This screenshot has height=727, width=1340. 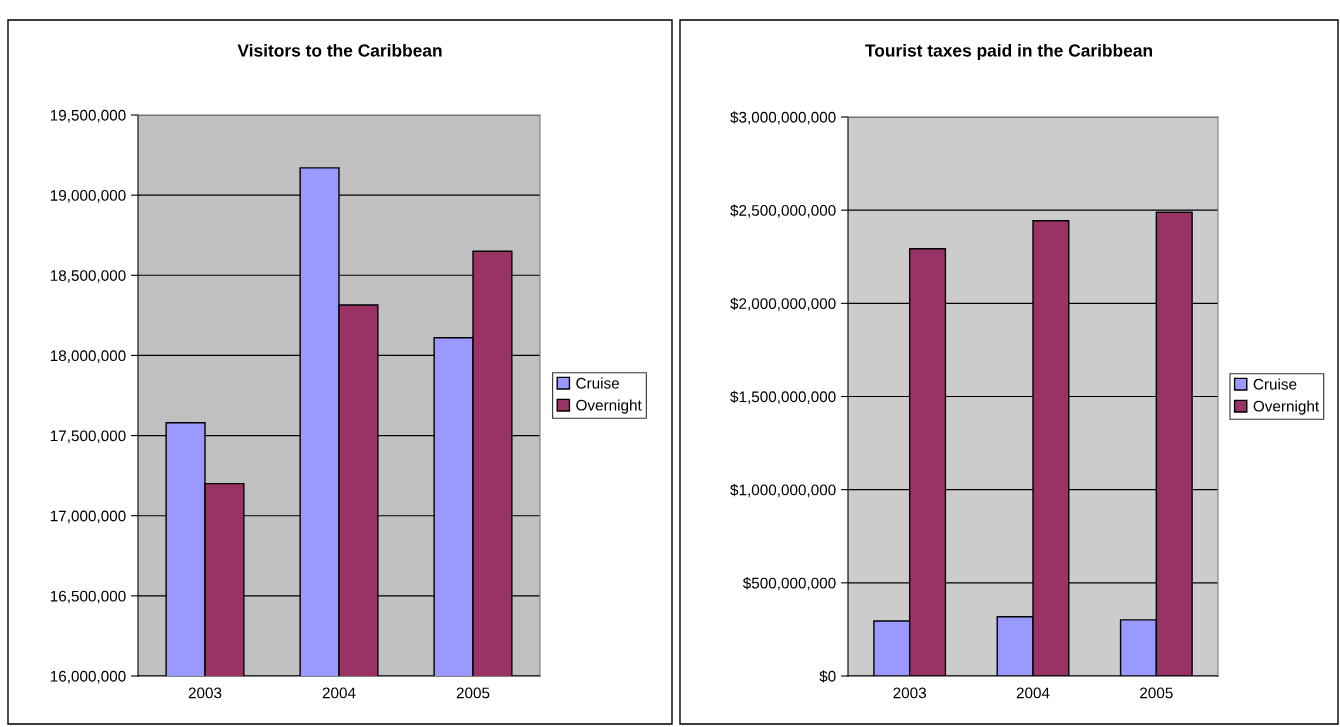 I want to click on y-tick-label: 18,000,000, so click(x=88, y=356).